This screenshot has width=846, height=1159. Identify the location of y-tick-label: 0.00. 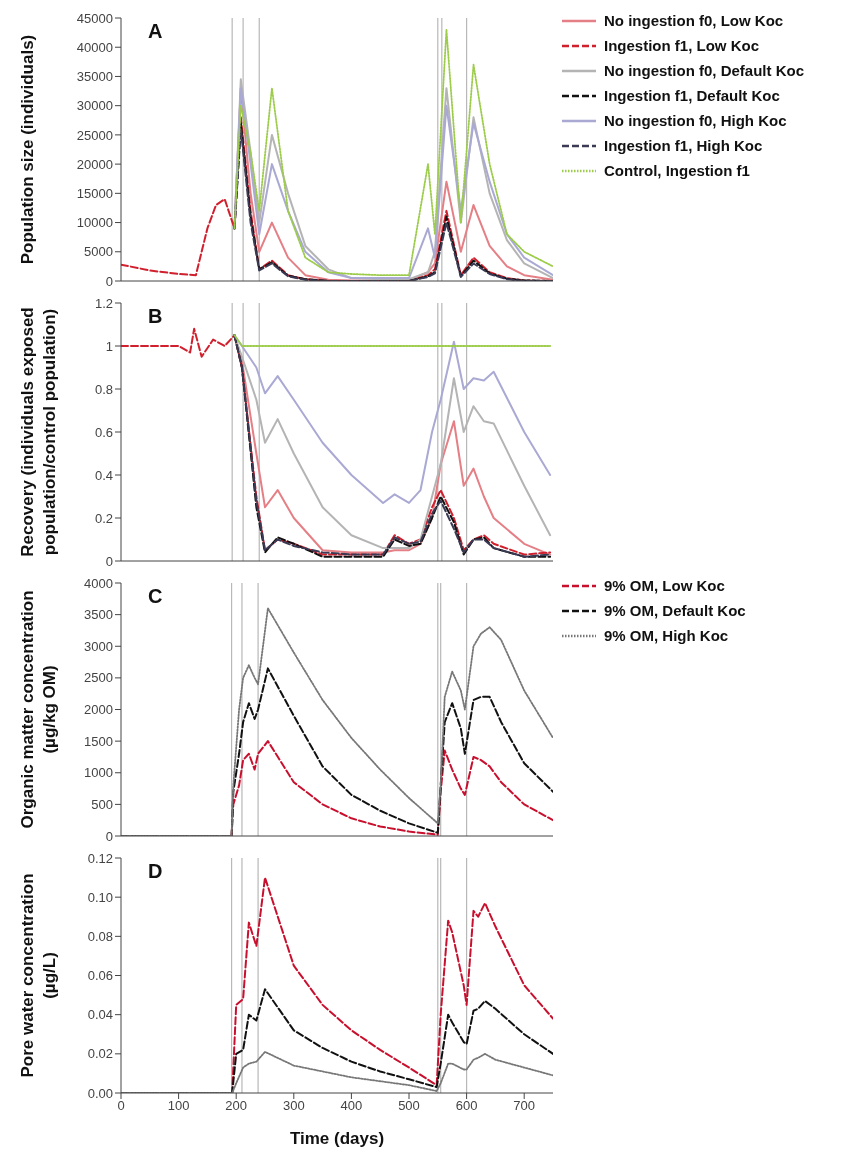
(100, 1093).